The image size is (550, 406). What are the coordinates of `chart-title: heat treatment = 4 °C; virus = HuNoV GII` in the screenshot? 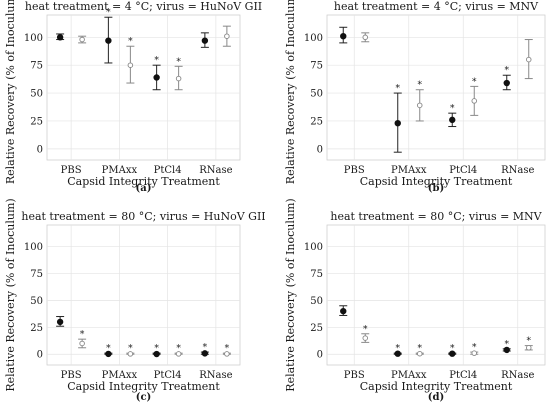 It's located at (143, 6).